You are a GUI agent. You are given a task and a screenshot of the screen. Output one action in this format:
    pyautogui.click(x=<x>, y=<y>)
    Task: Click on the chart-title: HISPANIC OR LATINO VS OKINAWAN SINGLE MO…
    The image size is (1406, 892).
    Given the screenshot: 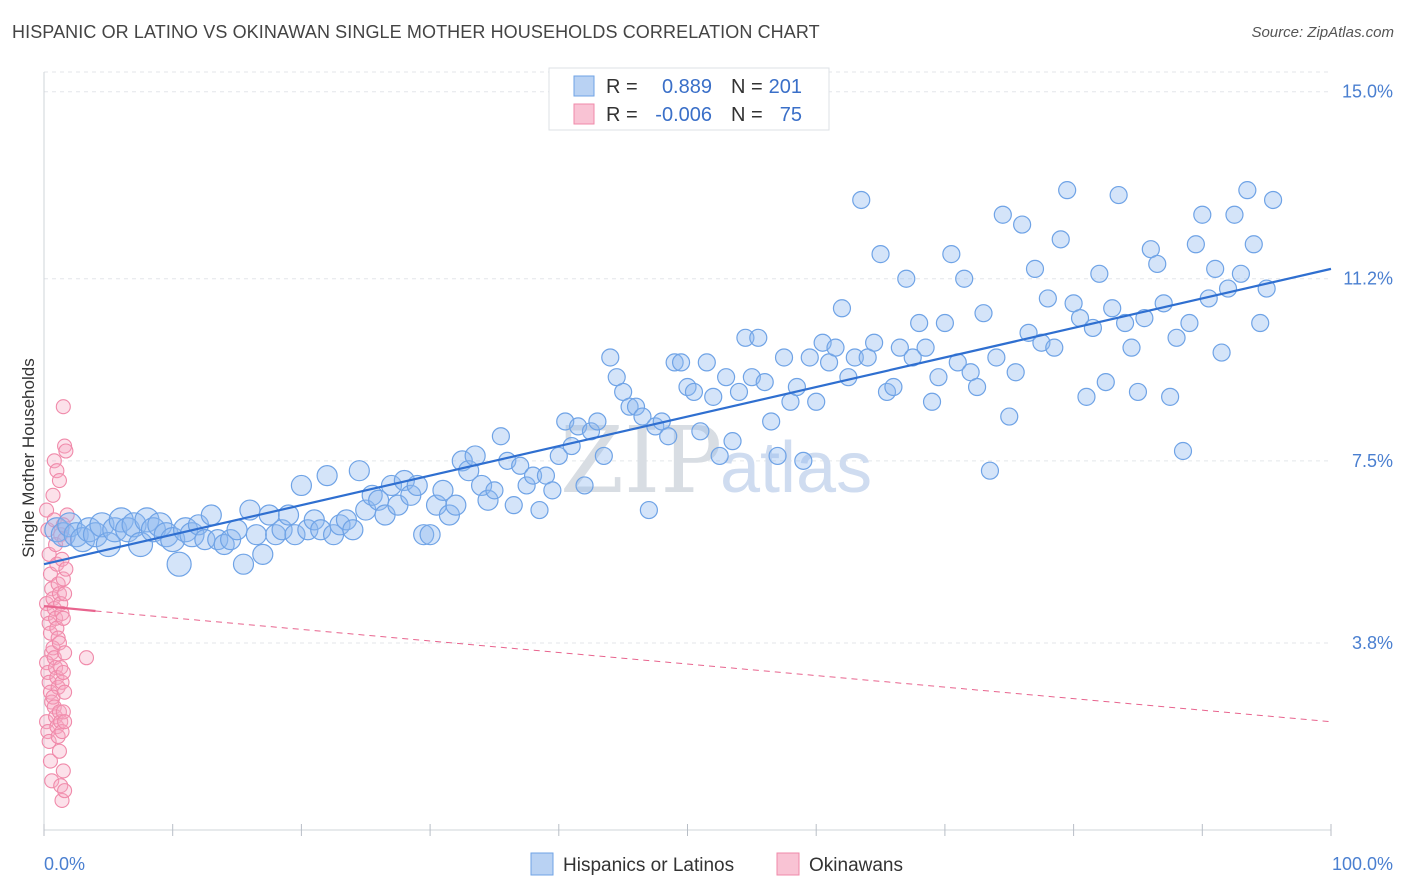 What is the action you would take?
    pyautogui.click(x=416, y=32)
    